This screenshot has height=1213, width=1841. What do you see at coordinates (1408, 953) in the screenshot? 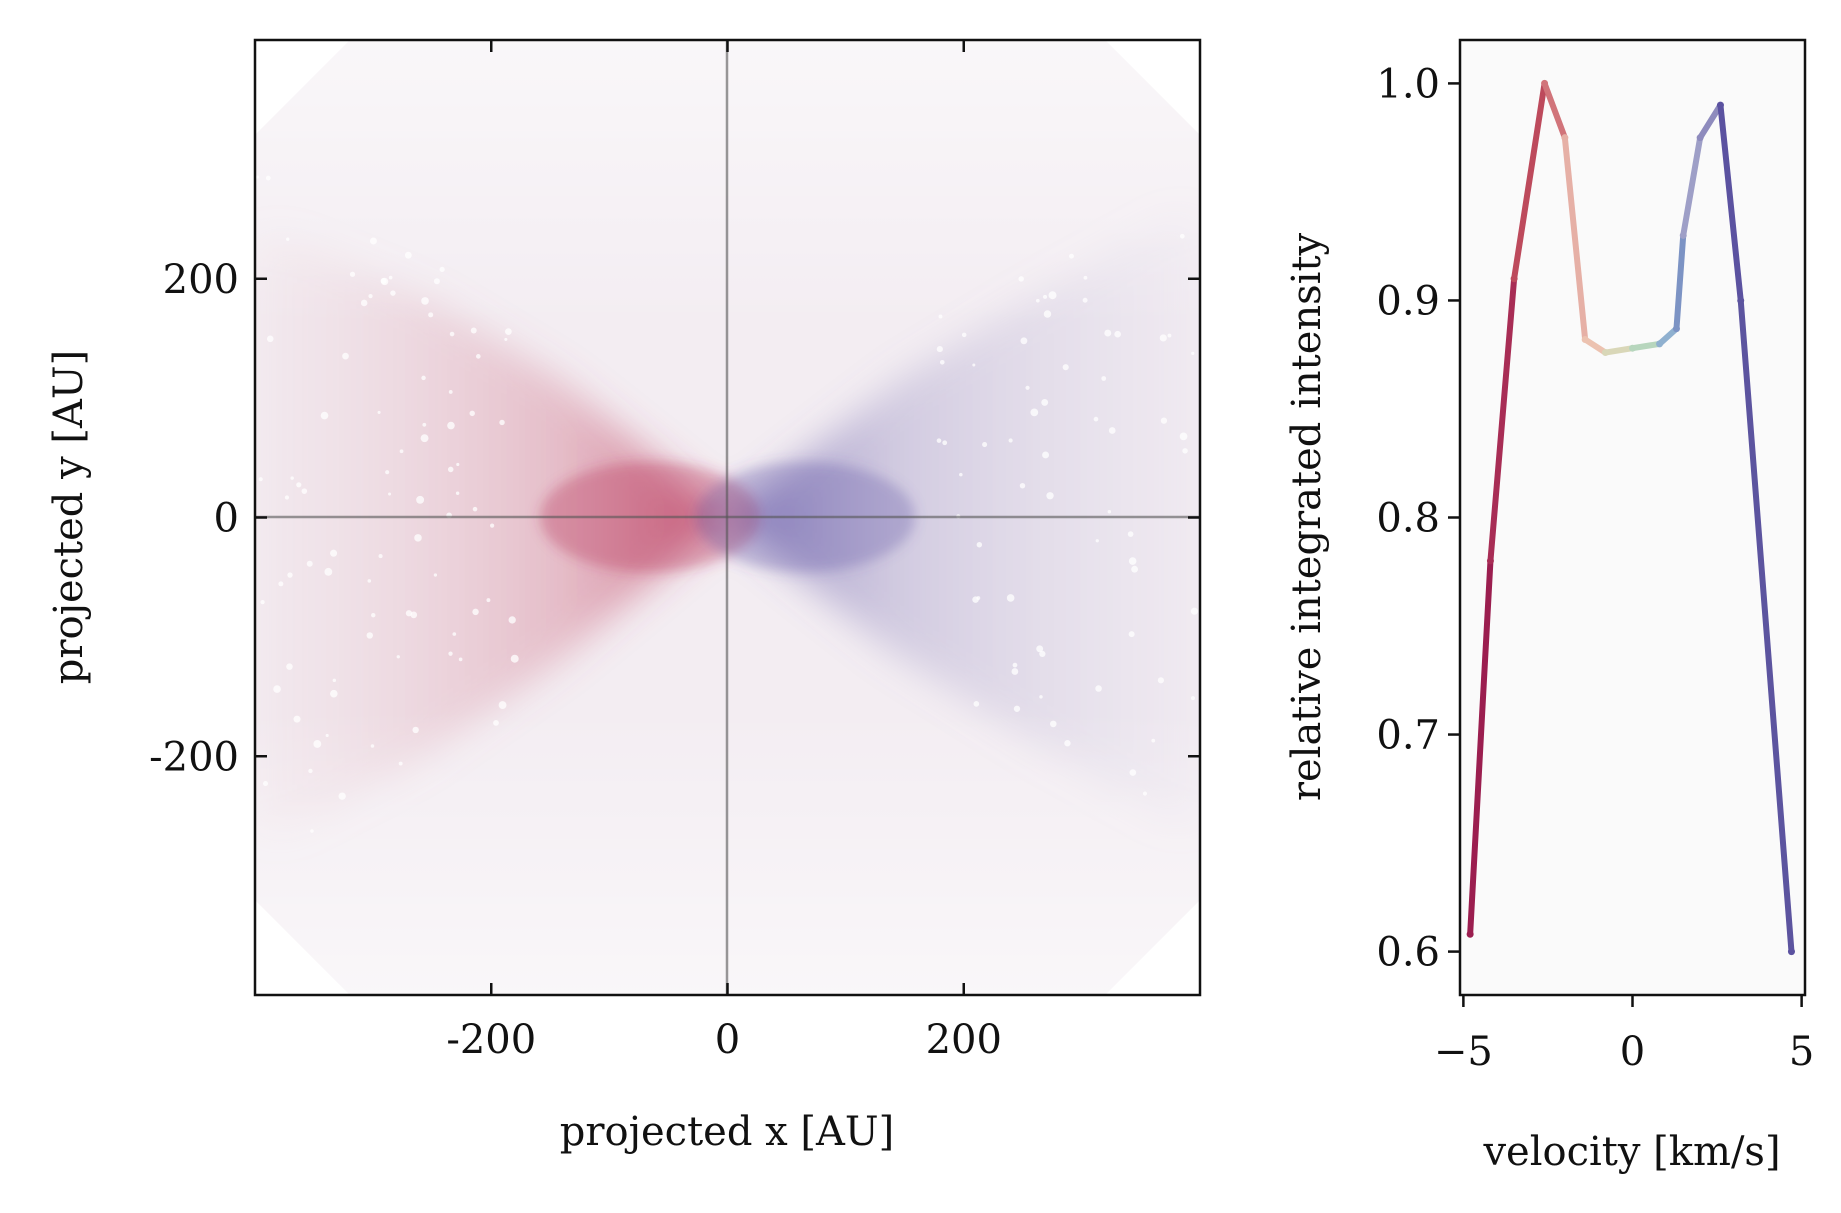
I see `profile-y-tick-label: 0.6` at bounding box center [1408, 953].